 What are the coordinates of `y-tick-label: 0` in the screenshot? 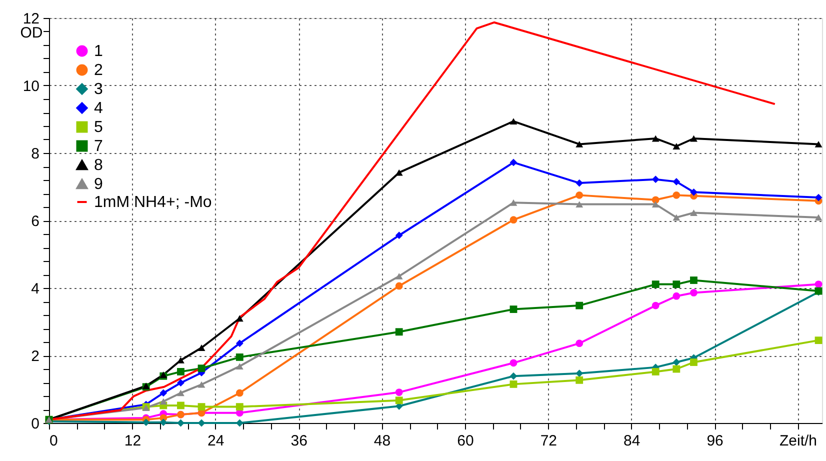 It's located at (35, 424).